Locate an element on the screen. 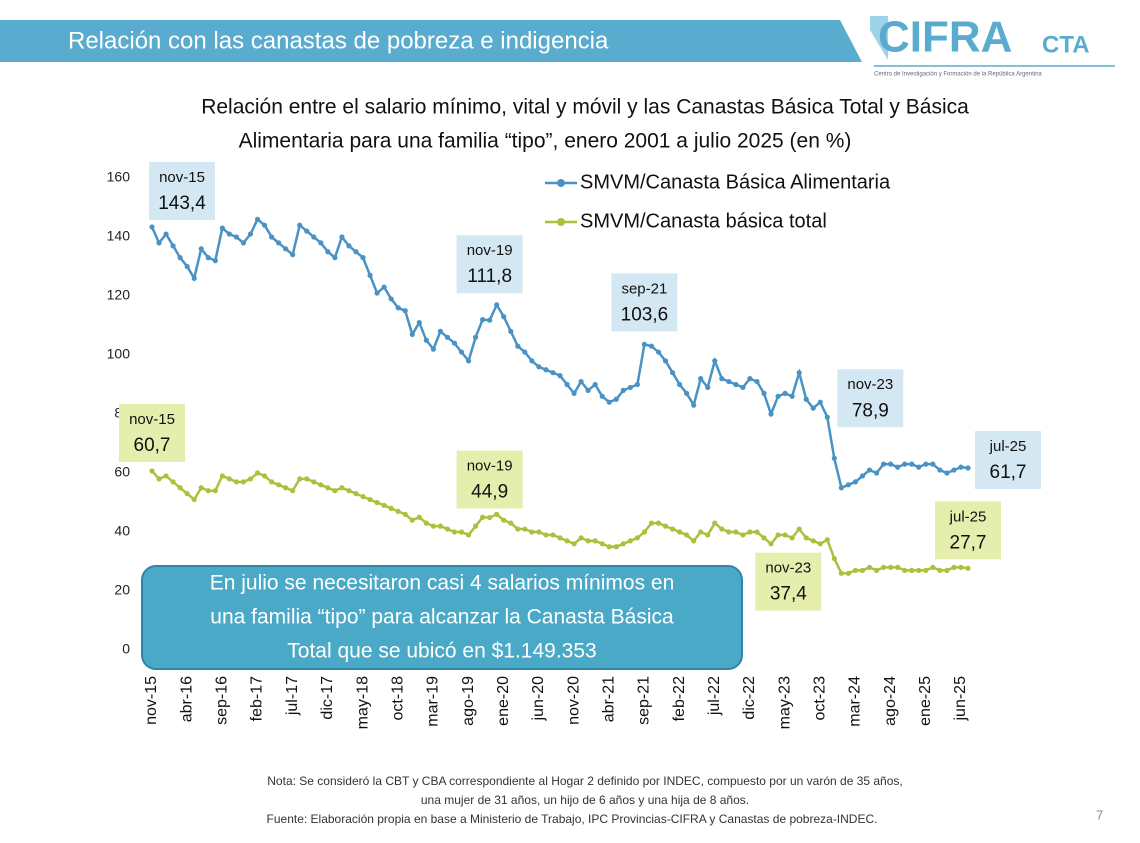  x-tick-label: nov-20 is located at coordinates (573, 700).